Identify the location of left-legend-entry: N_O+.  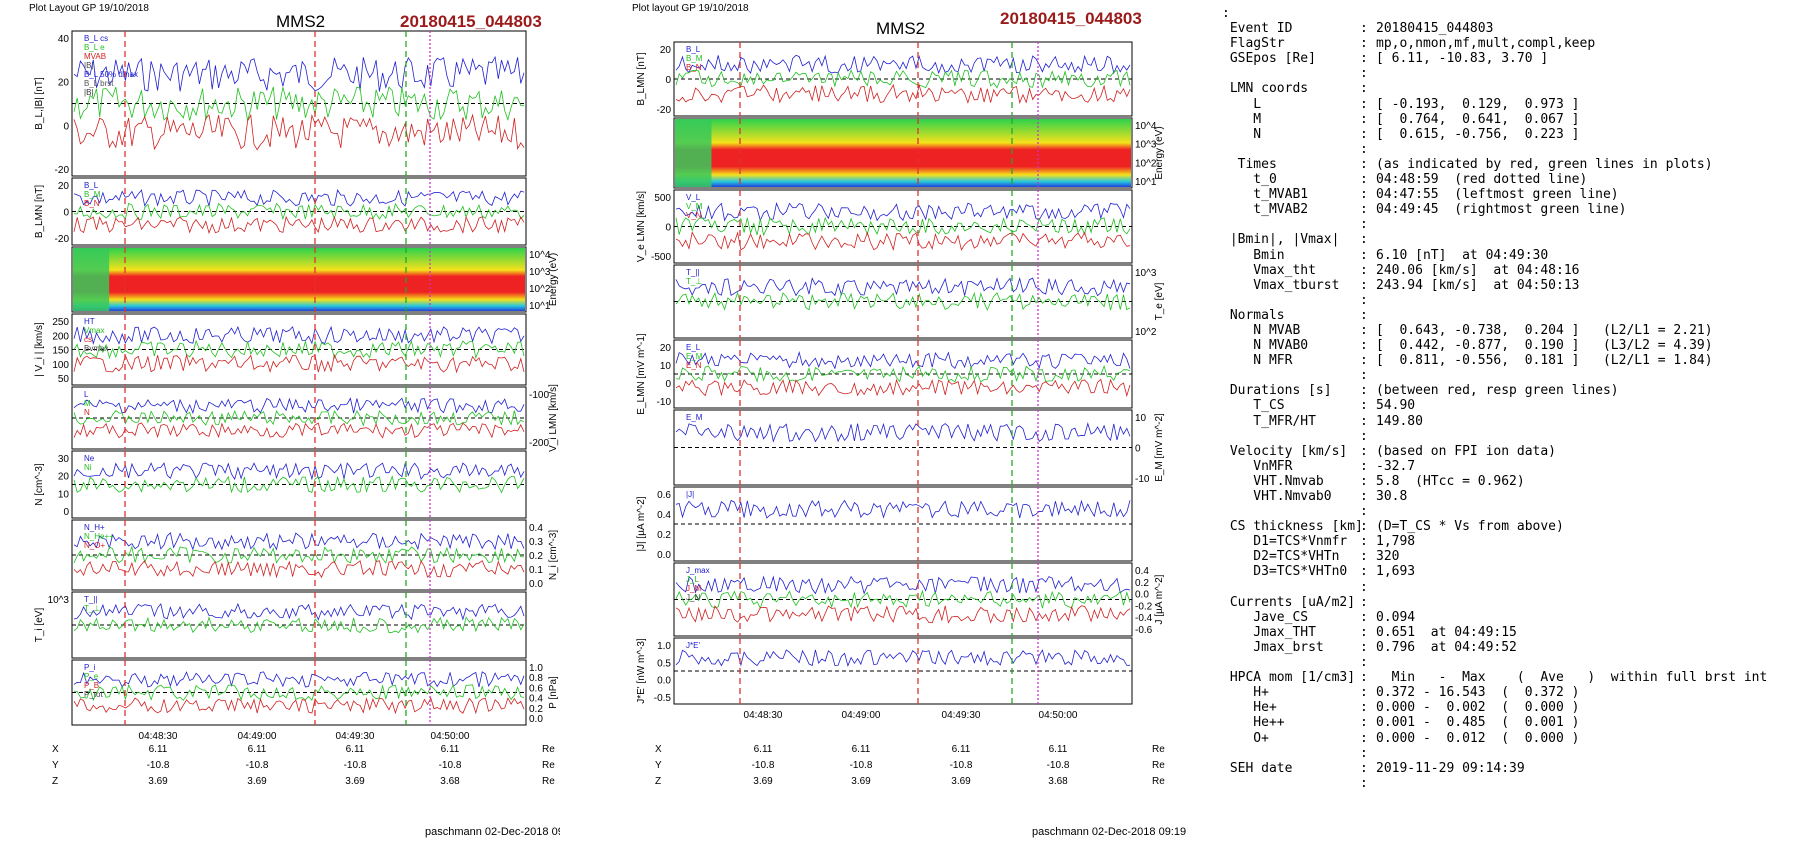
(94, 545).